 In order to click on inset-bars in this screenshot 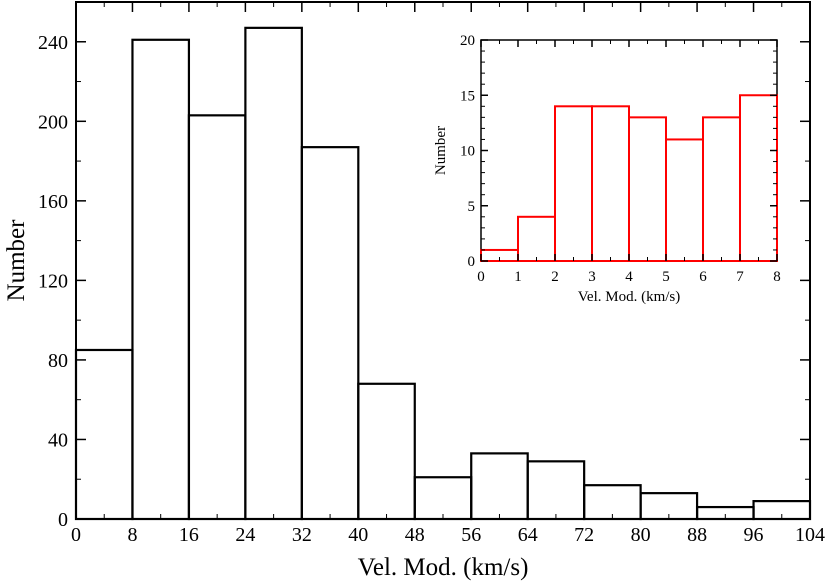, I will do `click(629, 178)`.